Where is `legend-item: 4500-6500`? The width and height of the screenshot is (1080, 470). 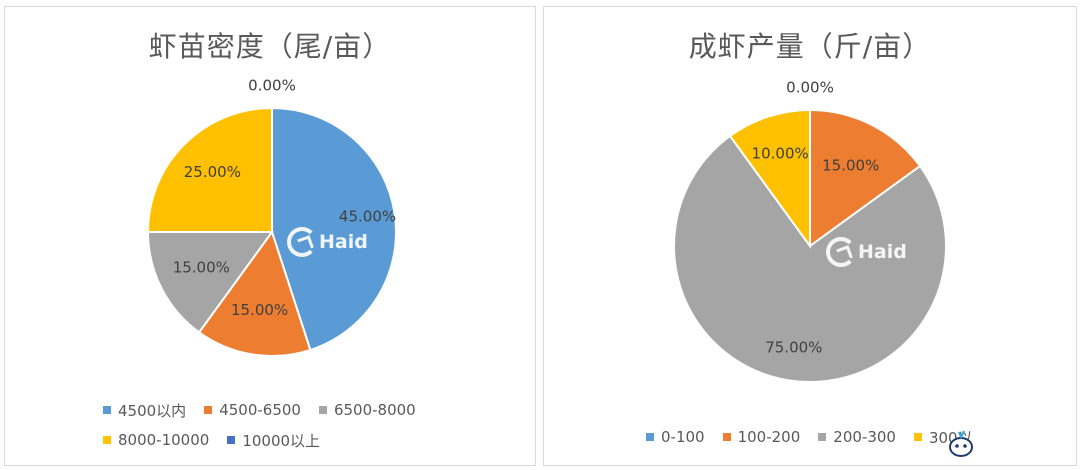
legend-item: 4500-6500 is located at coordinates (252, 410).